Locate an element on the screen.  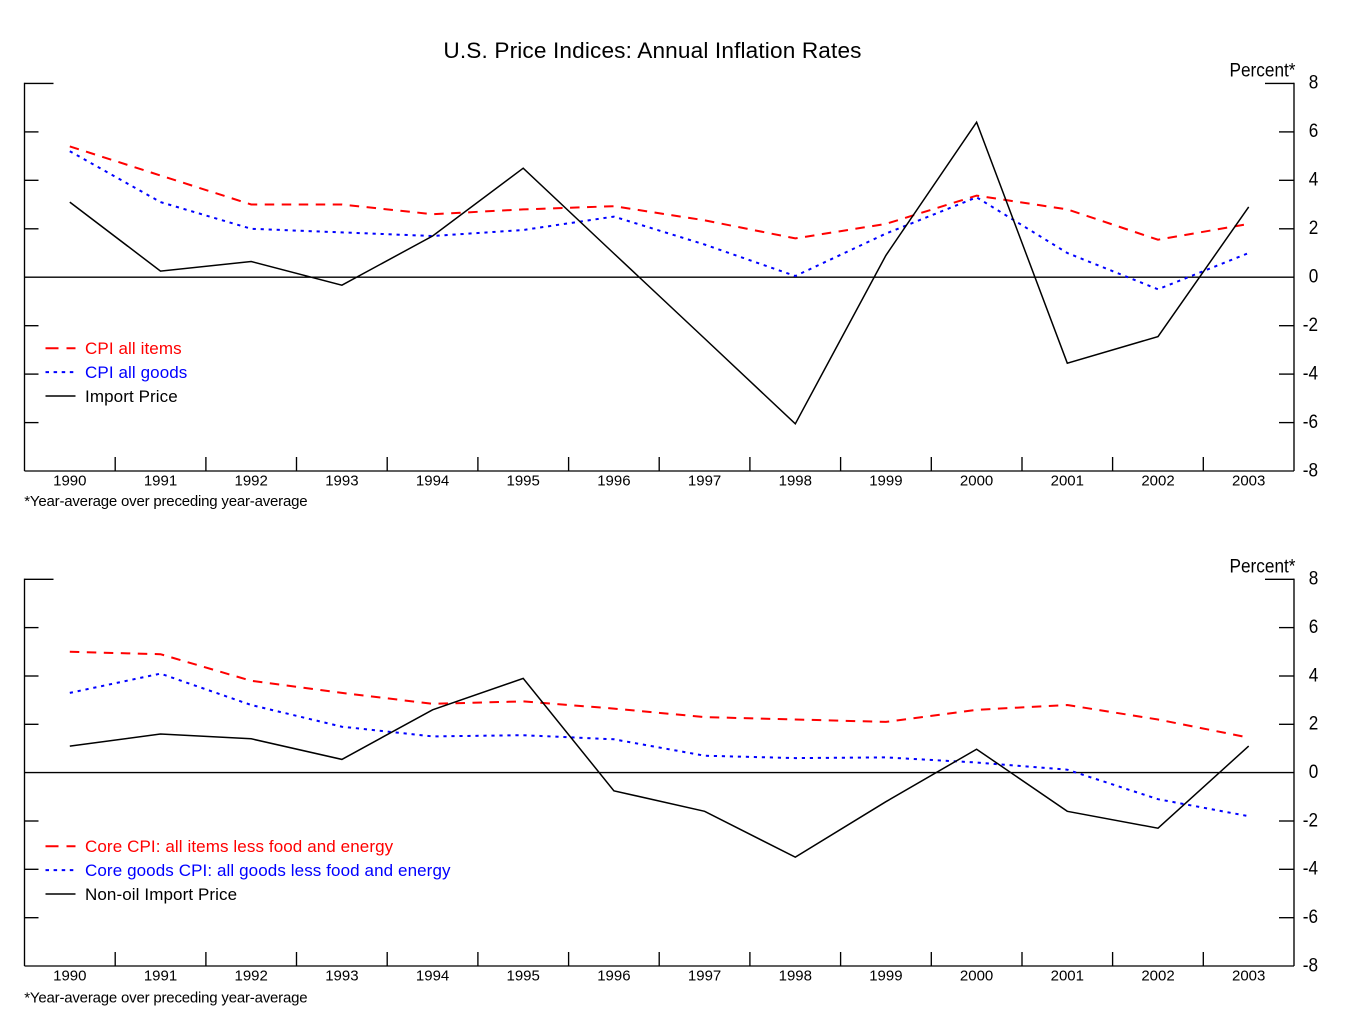
svg-text: CPI all items is located at coordinates (133, 348).